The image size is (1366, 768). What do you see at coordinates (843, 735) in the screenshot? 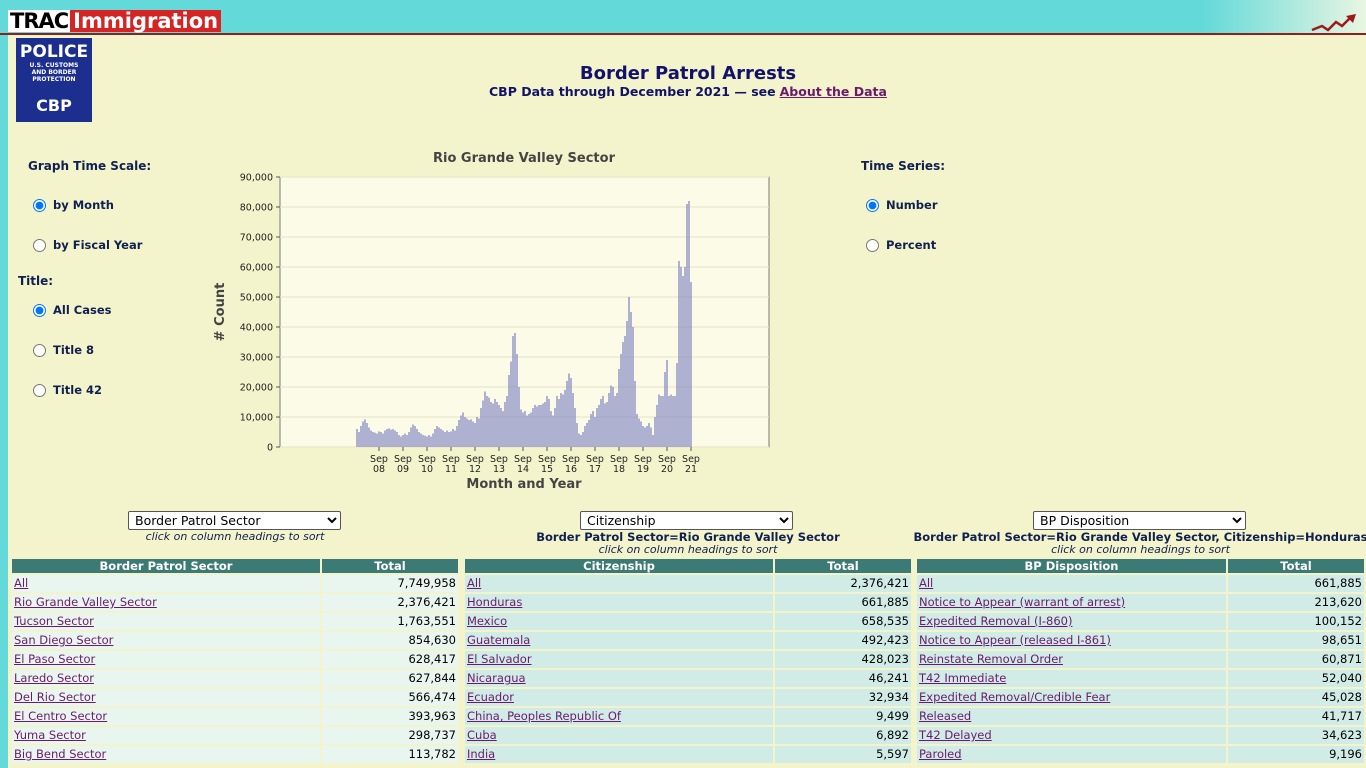
I see `total-cell: 6,892` at bounding box center [843, 735].